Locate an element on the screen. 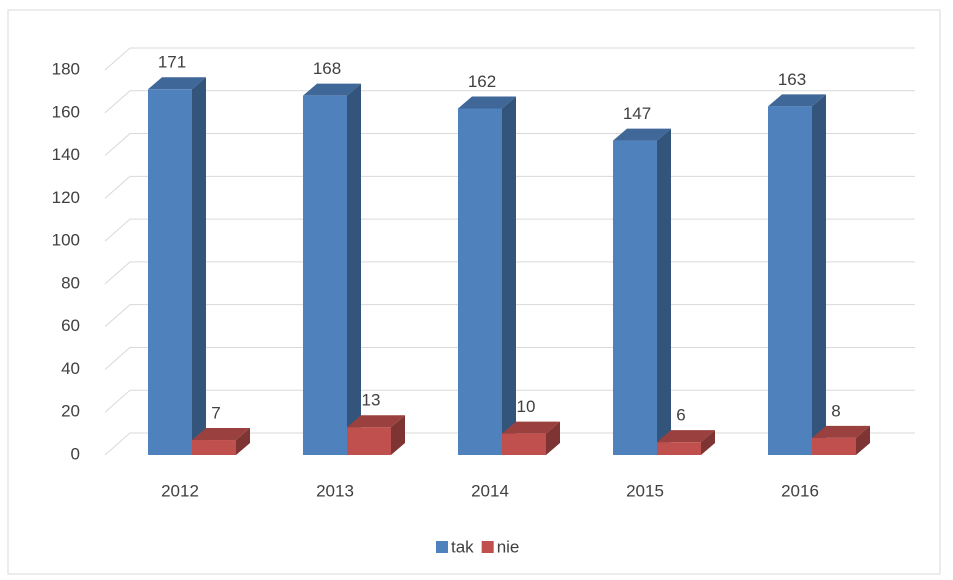 The width and height of the screenshot is (953, 580). value-label: 163 is located at coordinates (792, 79).